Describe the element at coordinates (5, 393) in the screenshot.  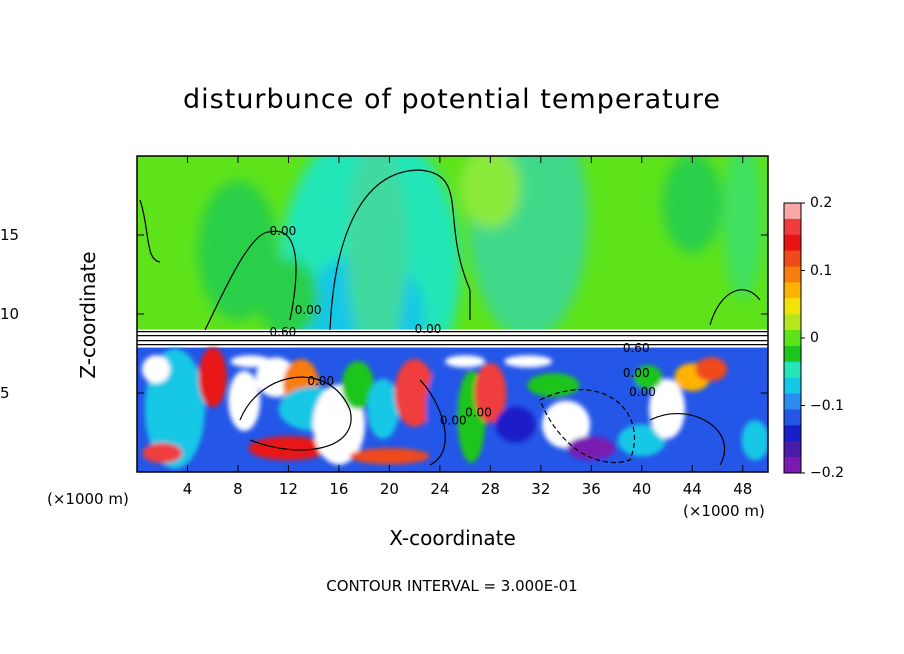
I see `y-tick-label: 5` at that location.